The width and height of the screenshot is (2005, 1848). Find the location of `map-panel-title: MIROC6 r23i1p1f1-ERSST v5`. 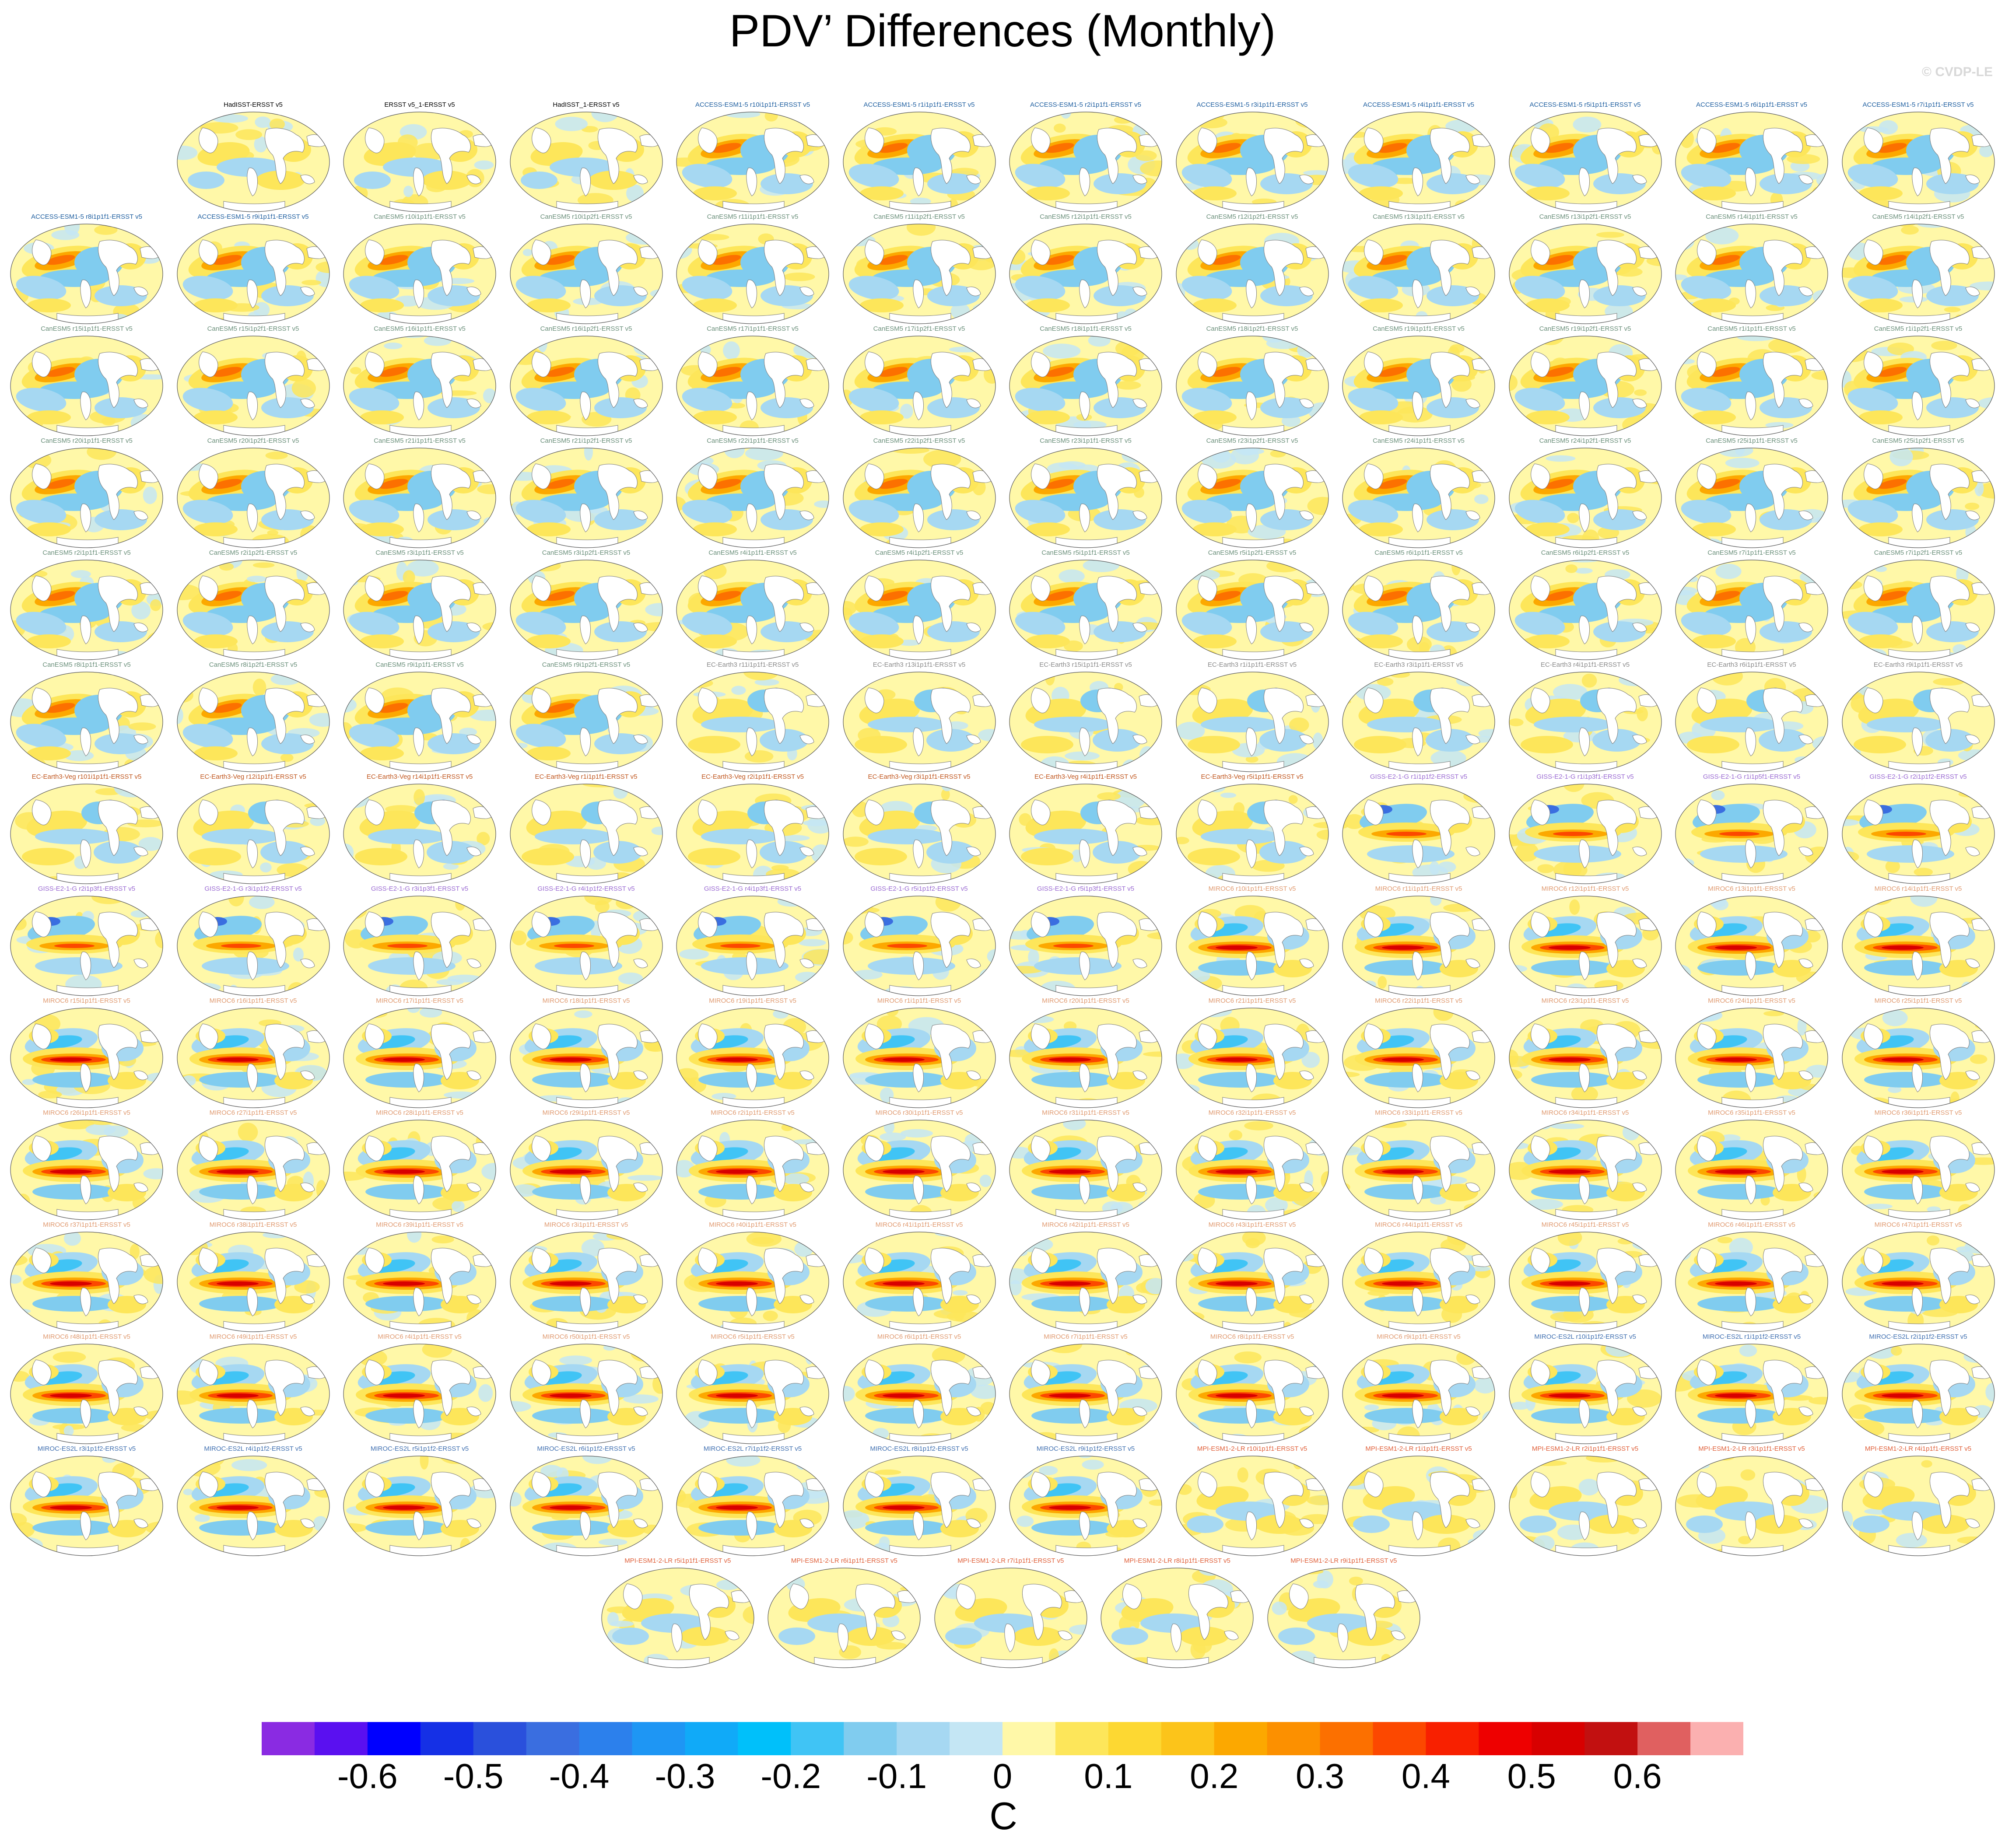

map-panel-title: MIROC6 r23i1p1f1-ERSST v5 is located at coordinates (1585, 1000).